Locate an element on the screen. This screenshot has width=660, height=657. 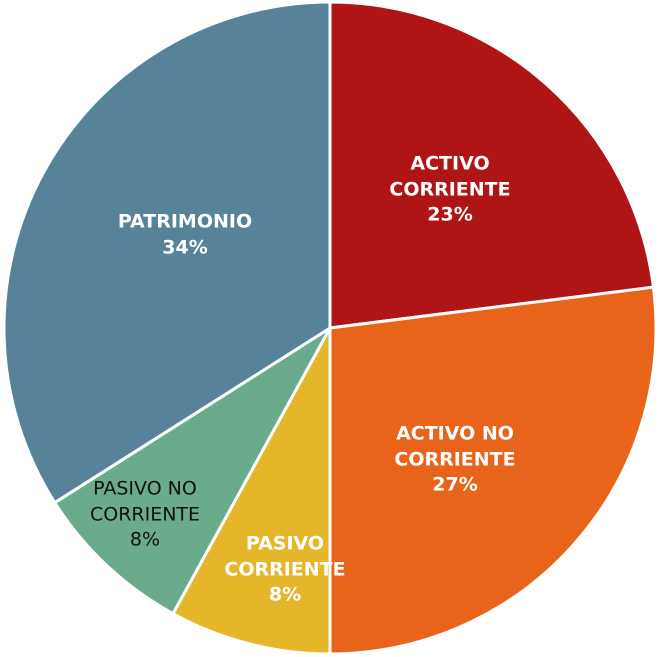
category-label: PASIVO CORRIENTE is located at coordinates (285, 556).